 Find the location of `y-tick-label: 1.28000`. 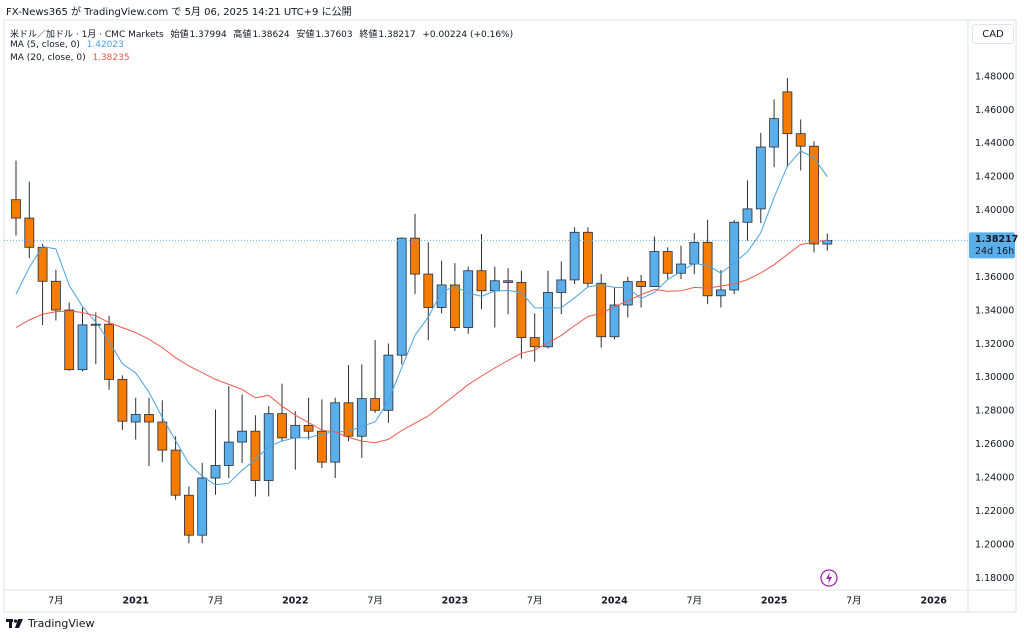

y-tick-label: 1.28000 is located at coordinates (994, 411).